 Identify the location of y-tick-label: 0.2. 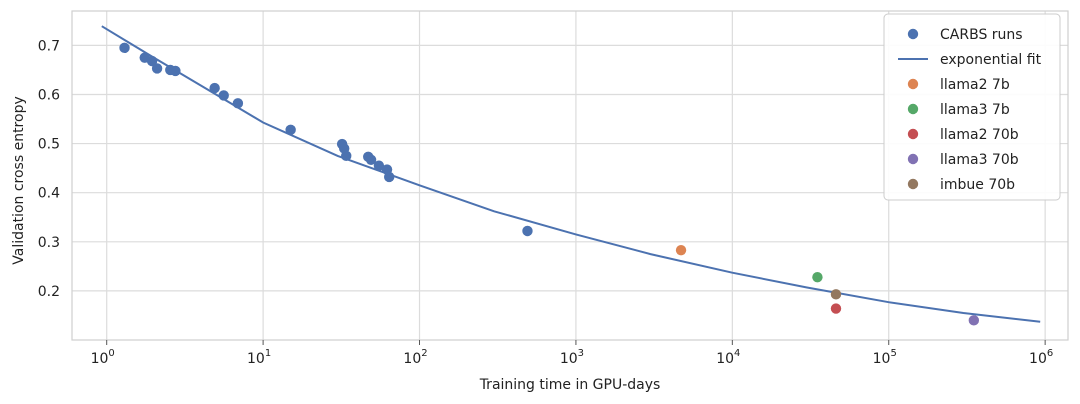
(49, 292).